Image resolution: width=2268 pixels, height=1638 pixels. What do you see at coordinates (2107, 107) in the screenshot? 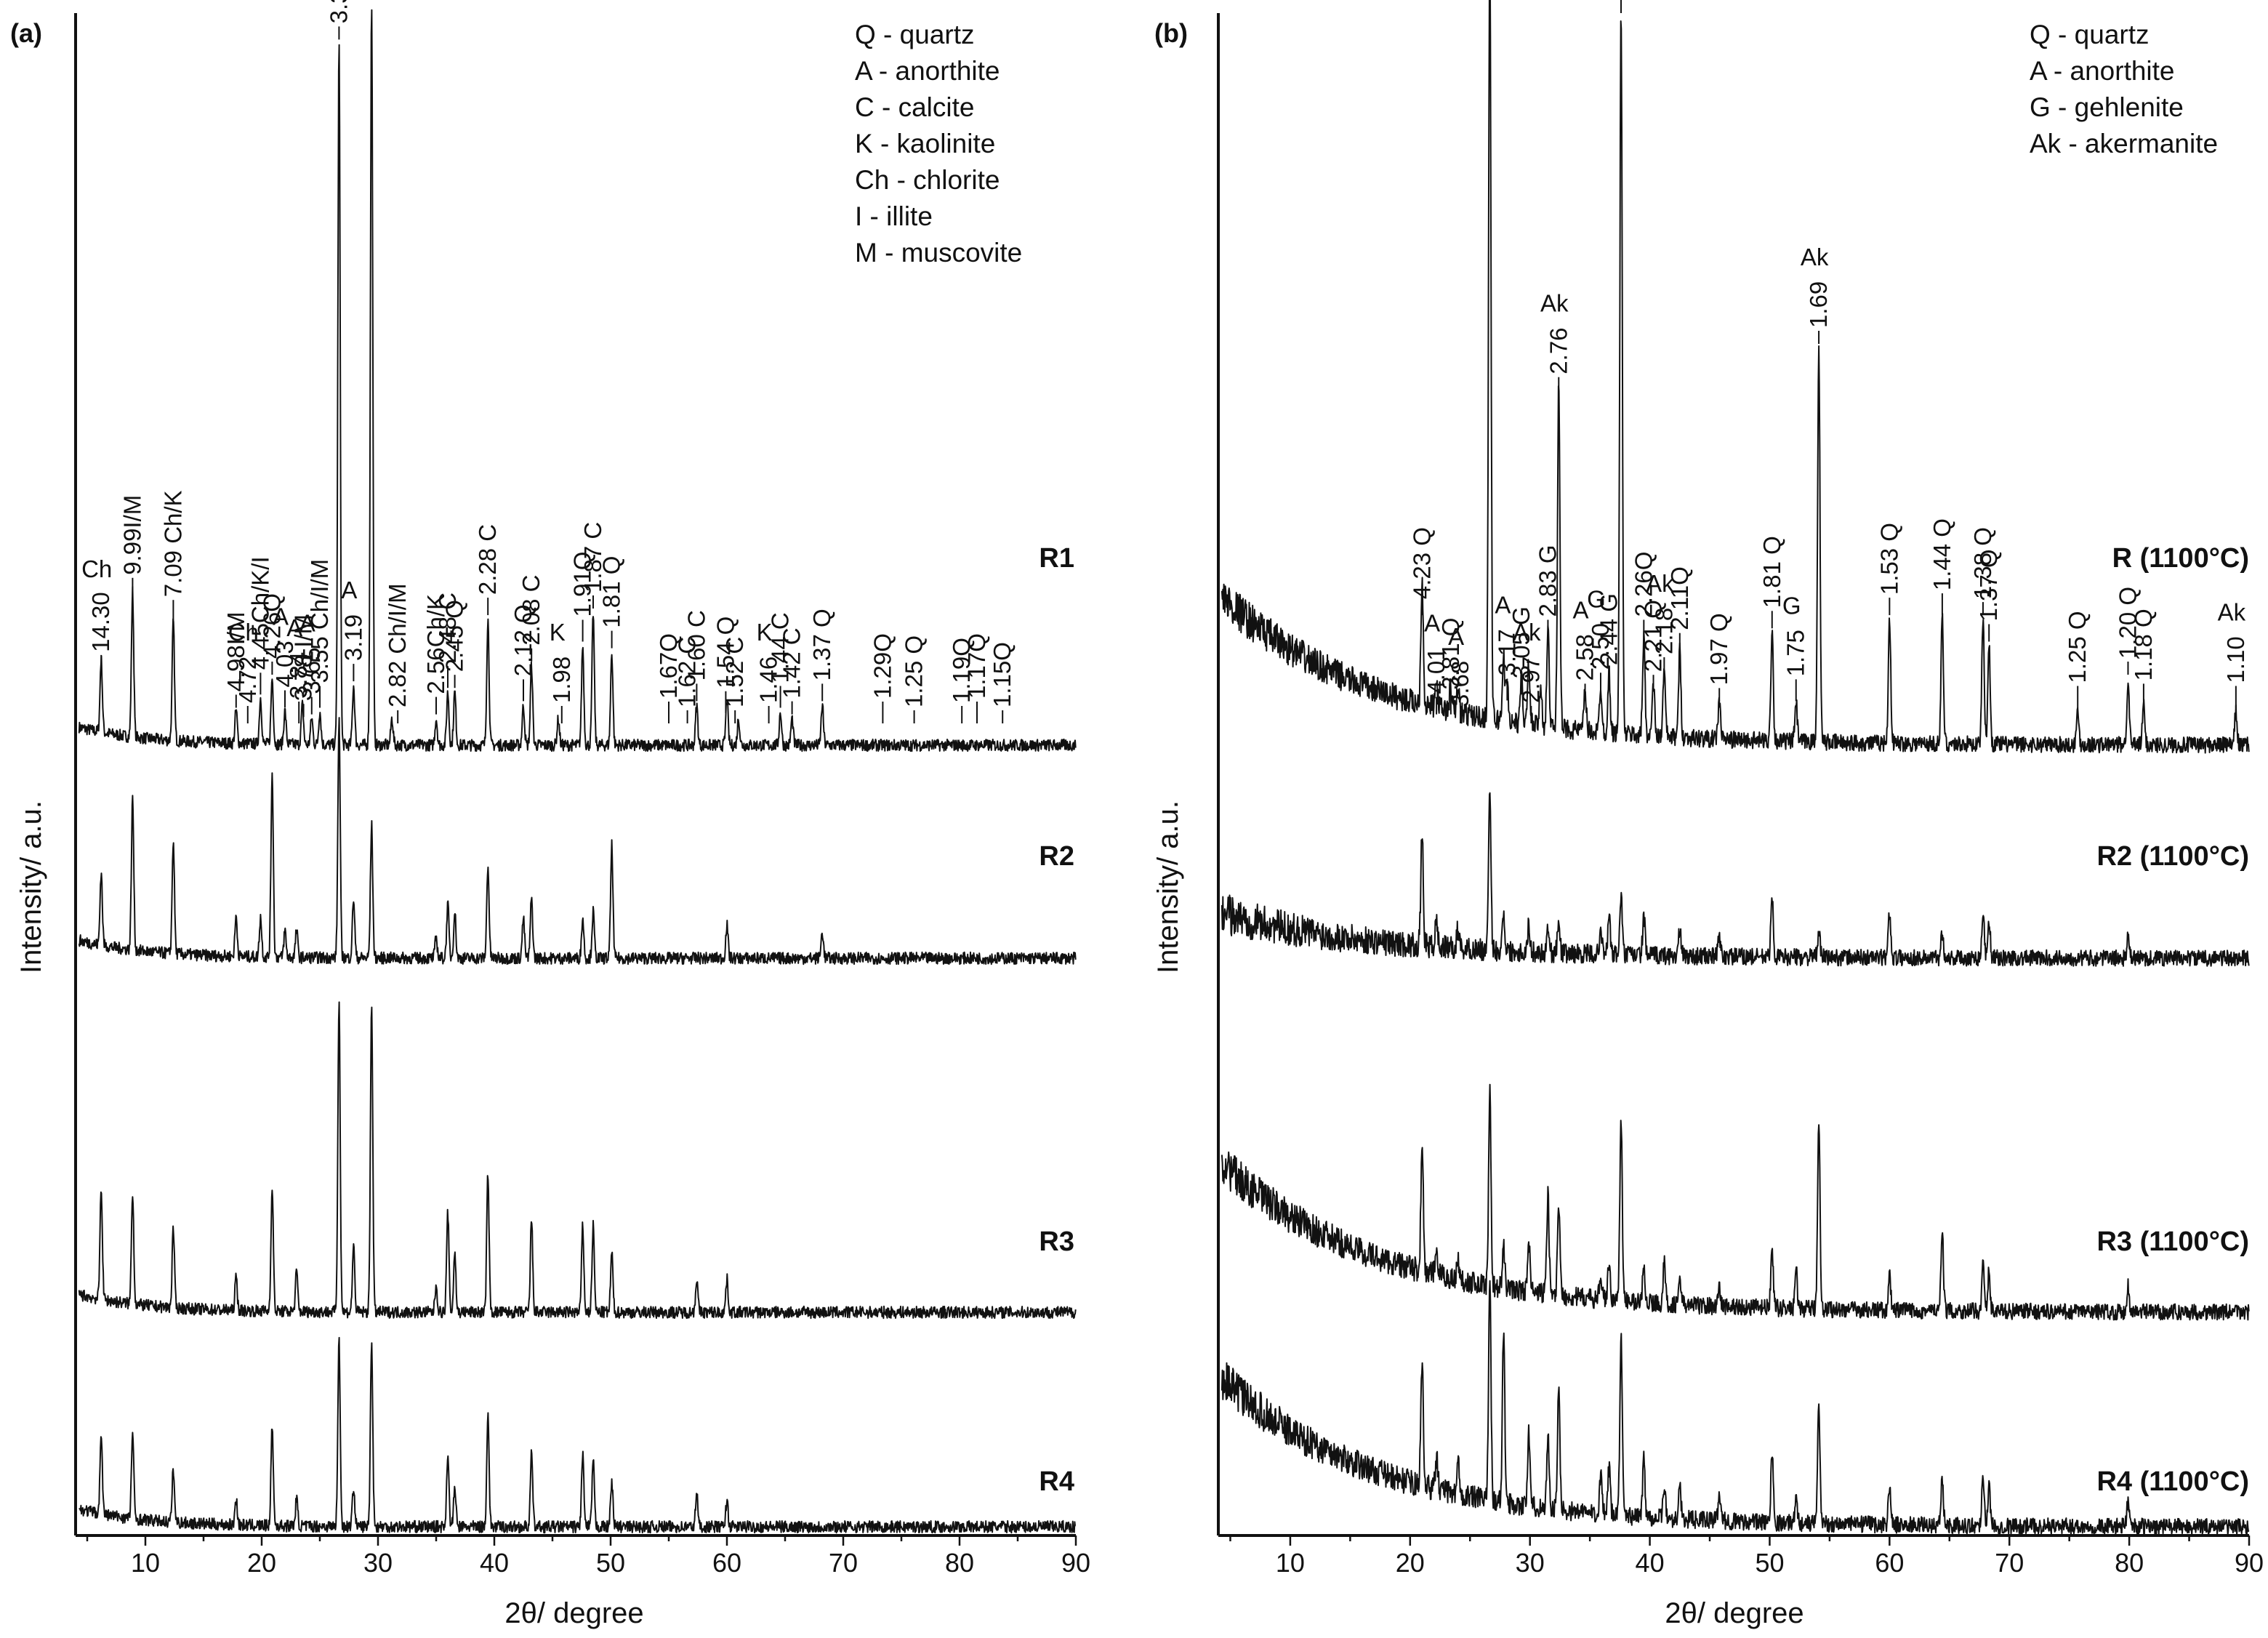
I see `legend-entry: G - gehlenite` at bounding box center [2107, 107].